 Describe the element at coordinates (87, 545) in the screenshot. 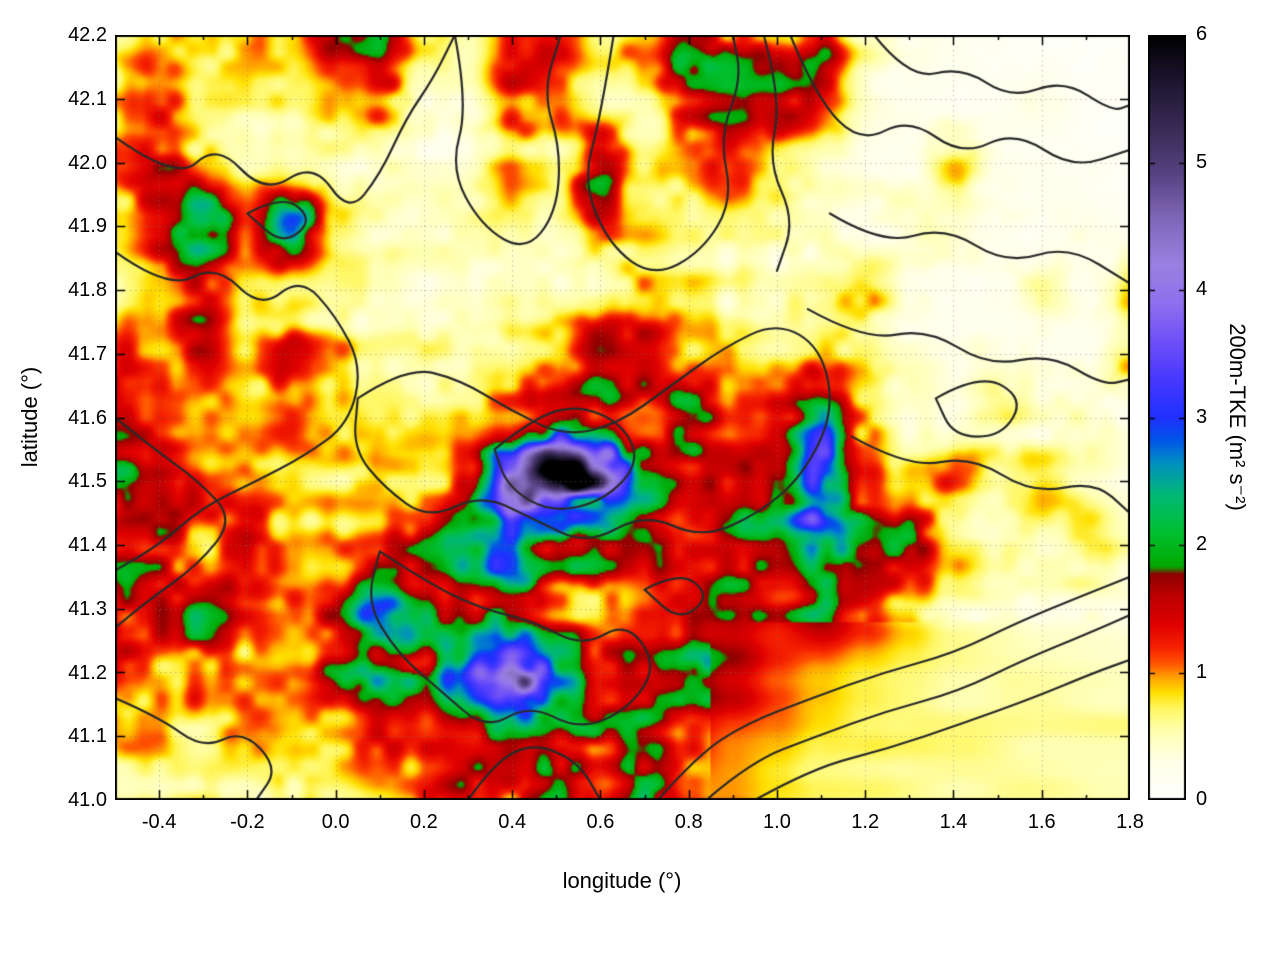

I see `y-tick-label: 41.4` at that location.